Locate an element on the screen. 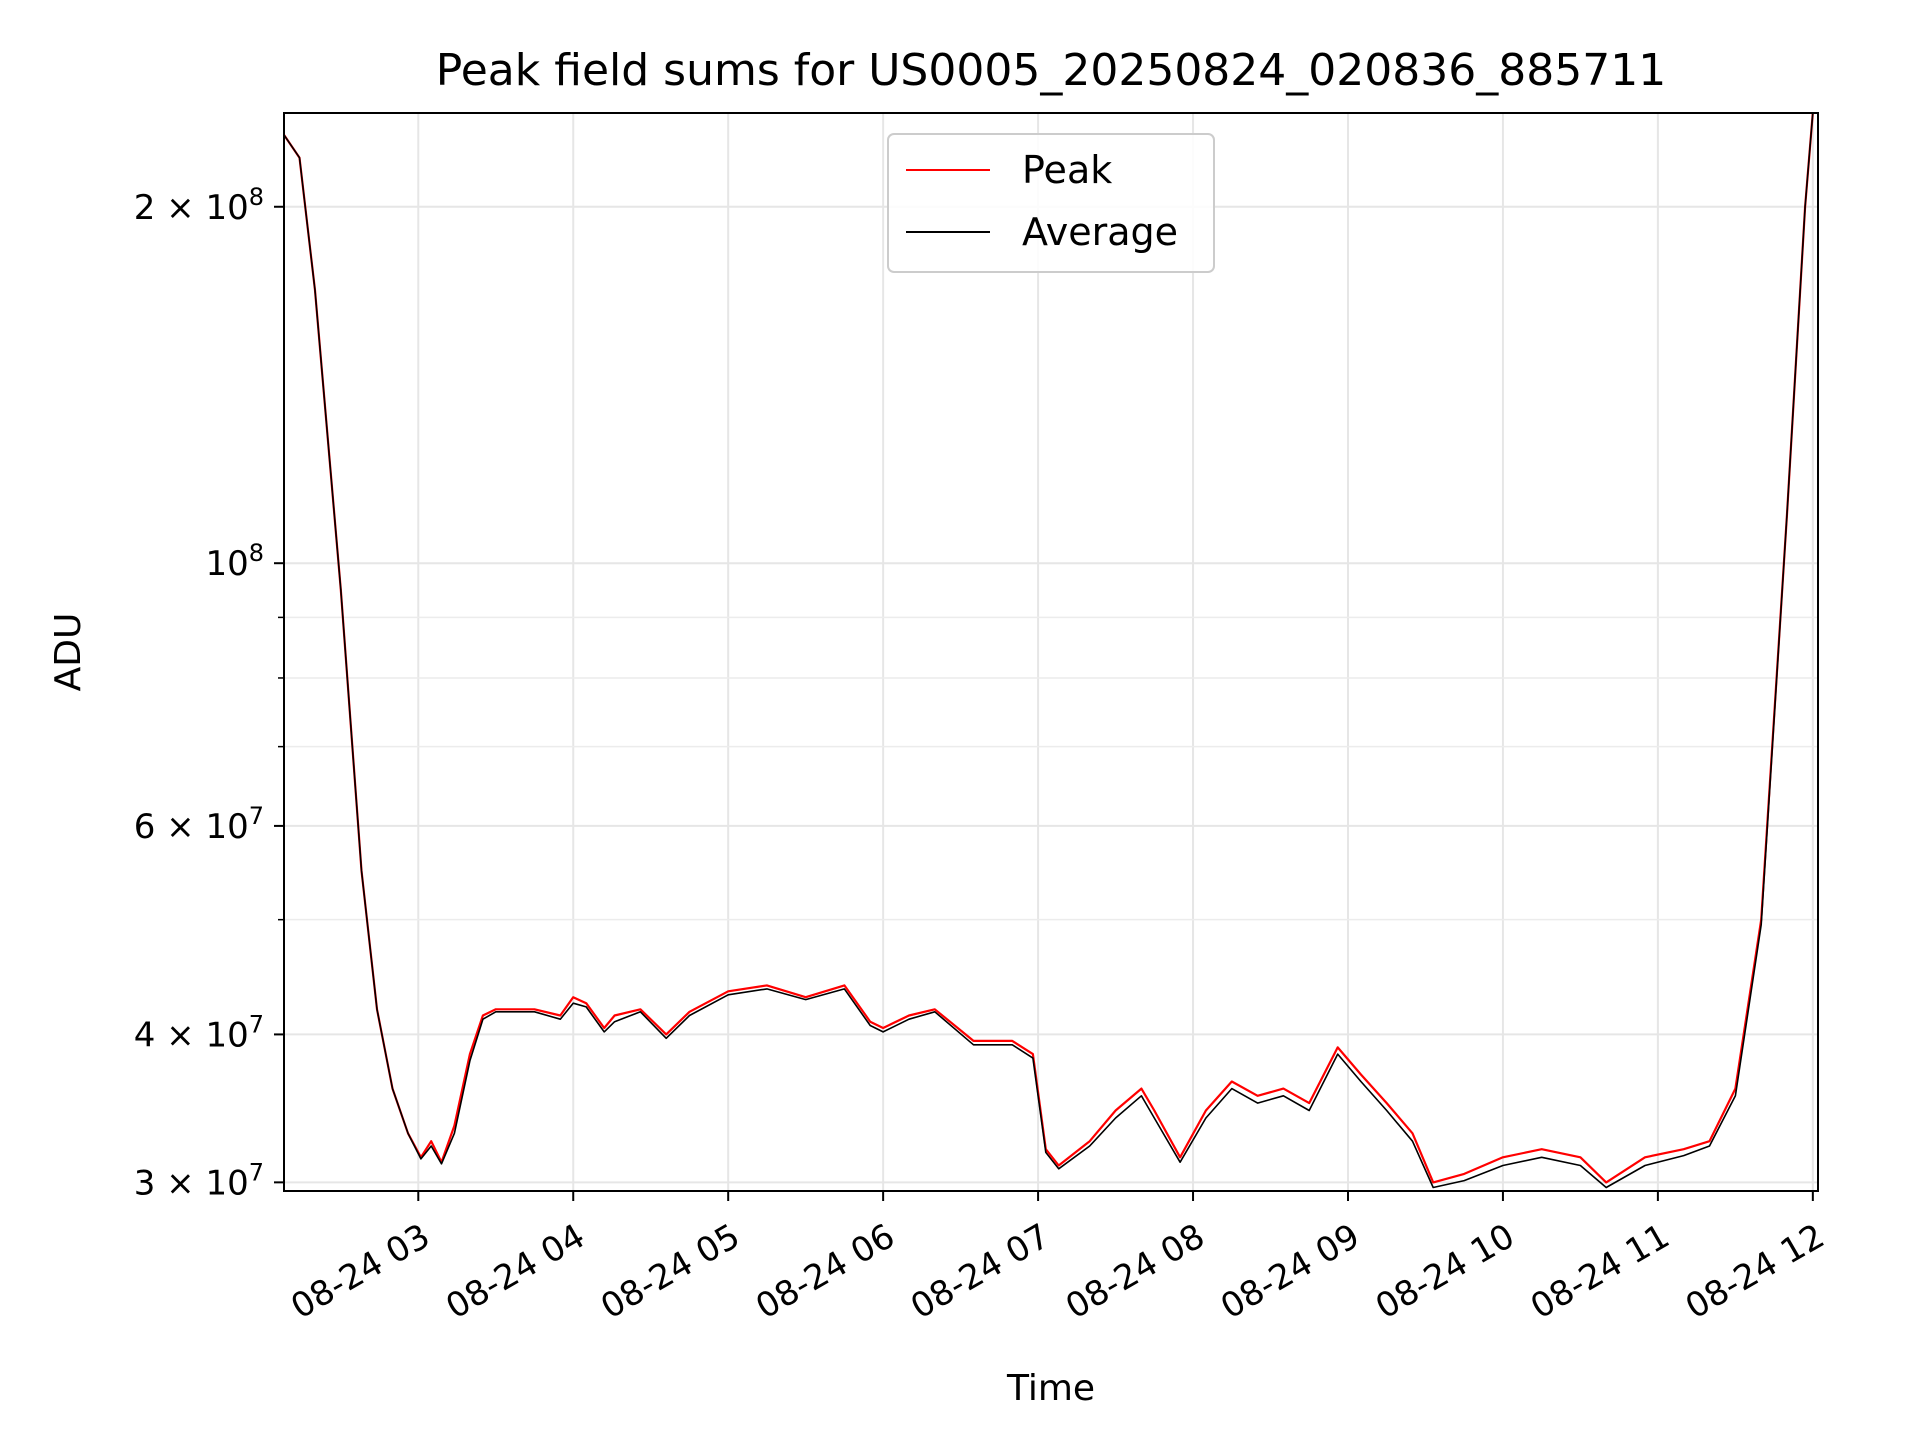 The image size is (1920, 1440). y-axis-title: ADU is located at coordinates (68, 652).